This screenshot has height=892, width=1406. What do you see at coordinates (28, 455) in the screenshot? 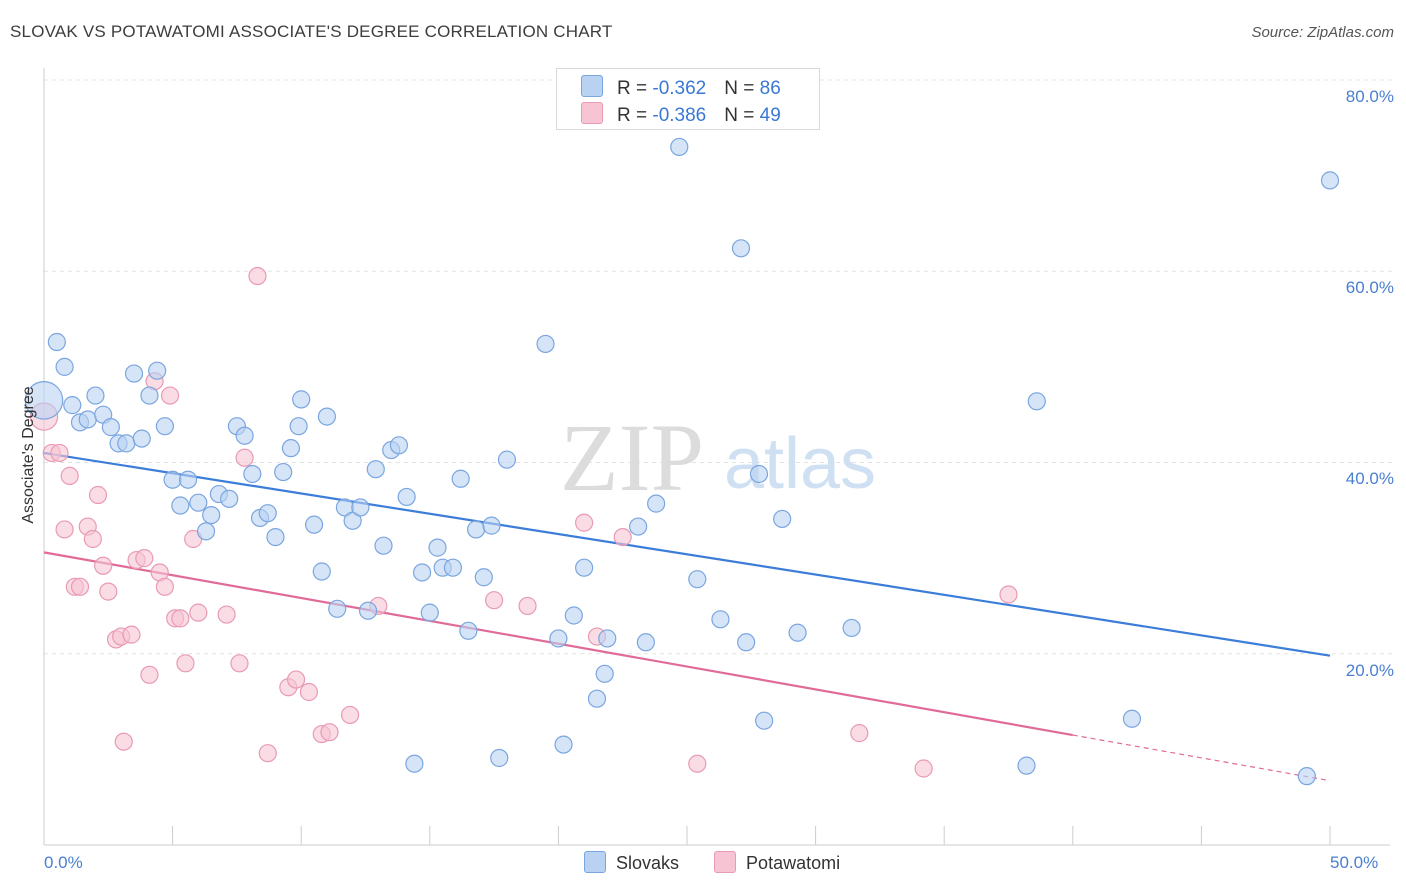
I see `y-axis-label: Associate's Degree` at bounding box center [28, 455].